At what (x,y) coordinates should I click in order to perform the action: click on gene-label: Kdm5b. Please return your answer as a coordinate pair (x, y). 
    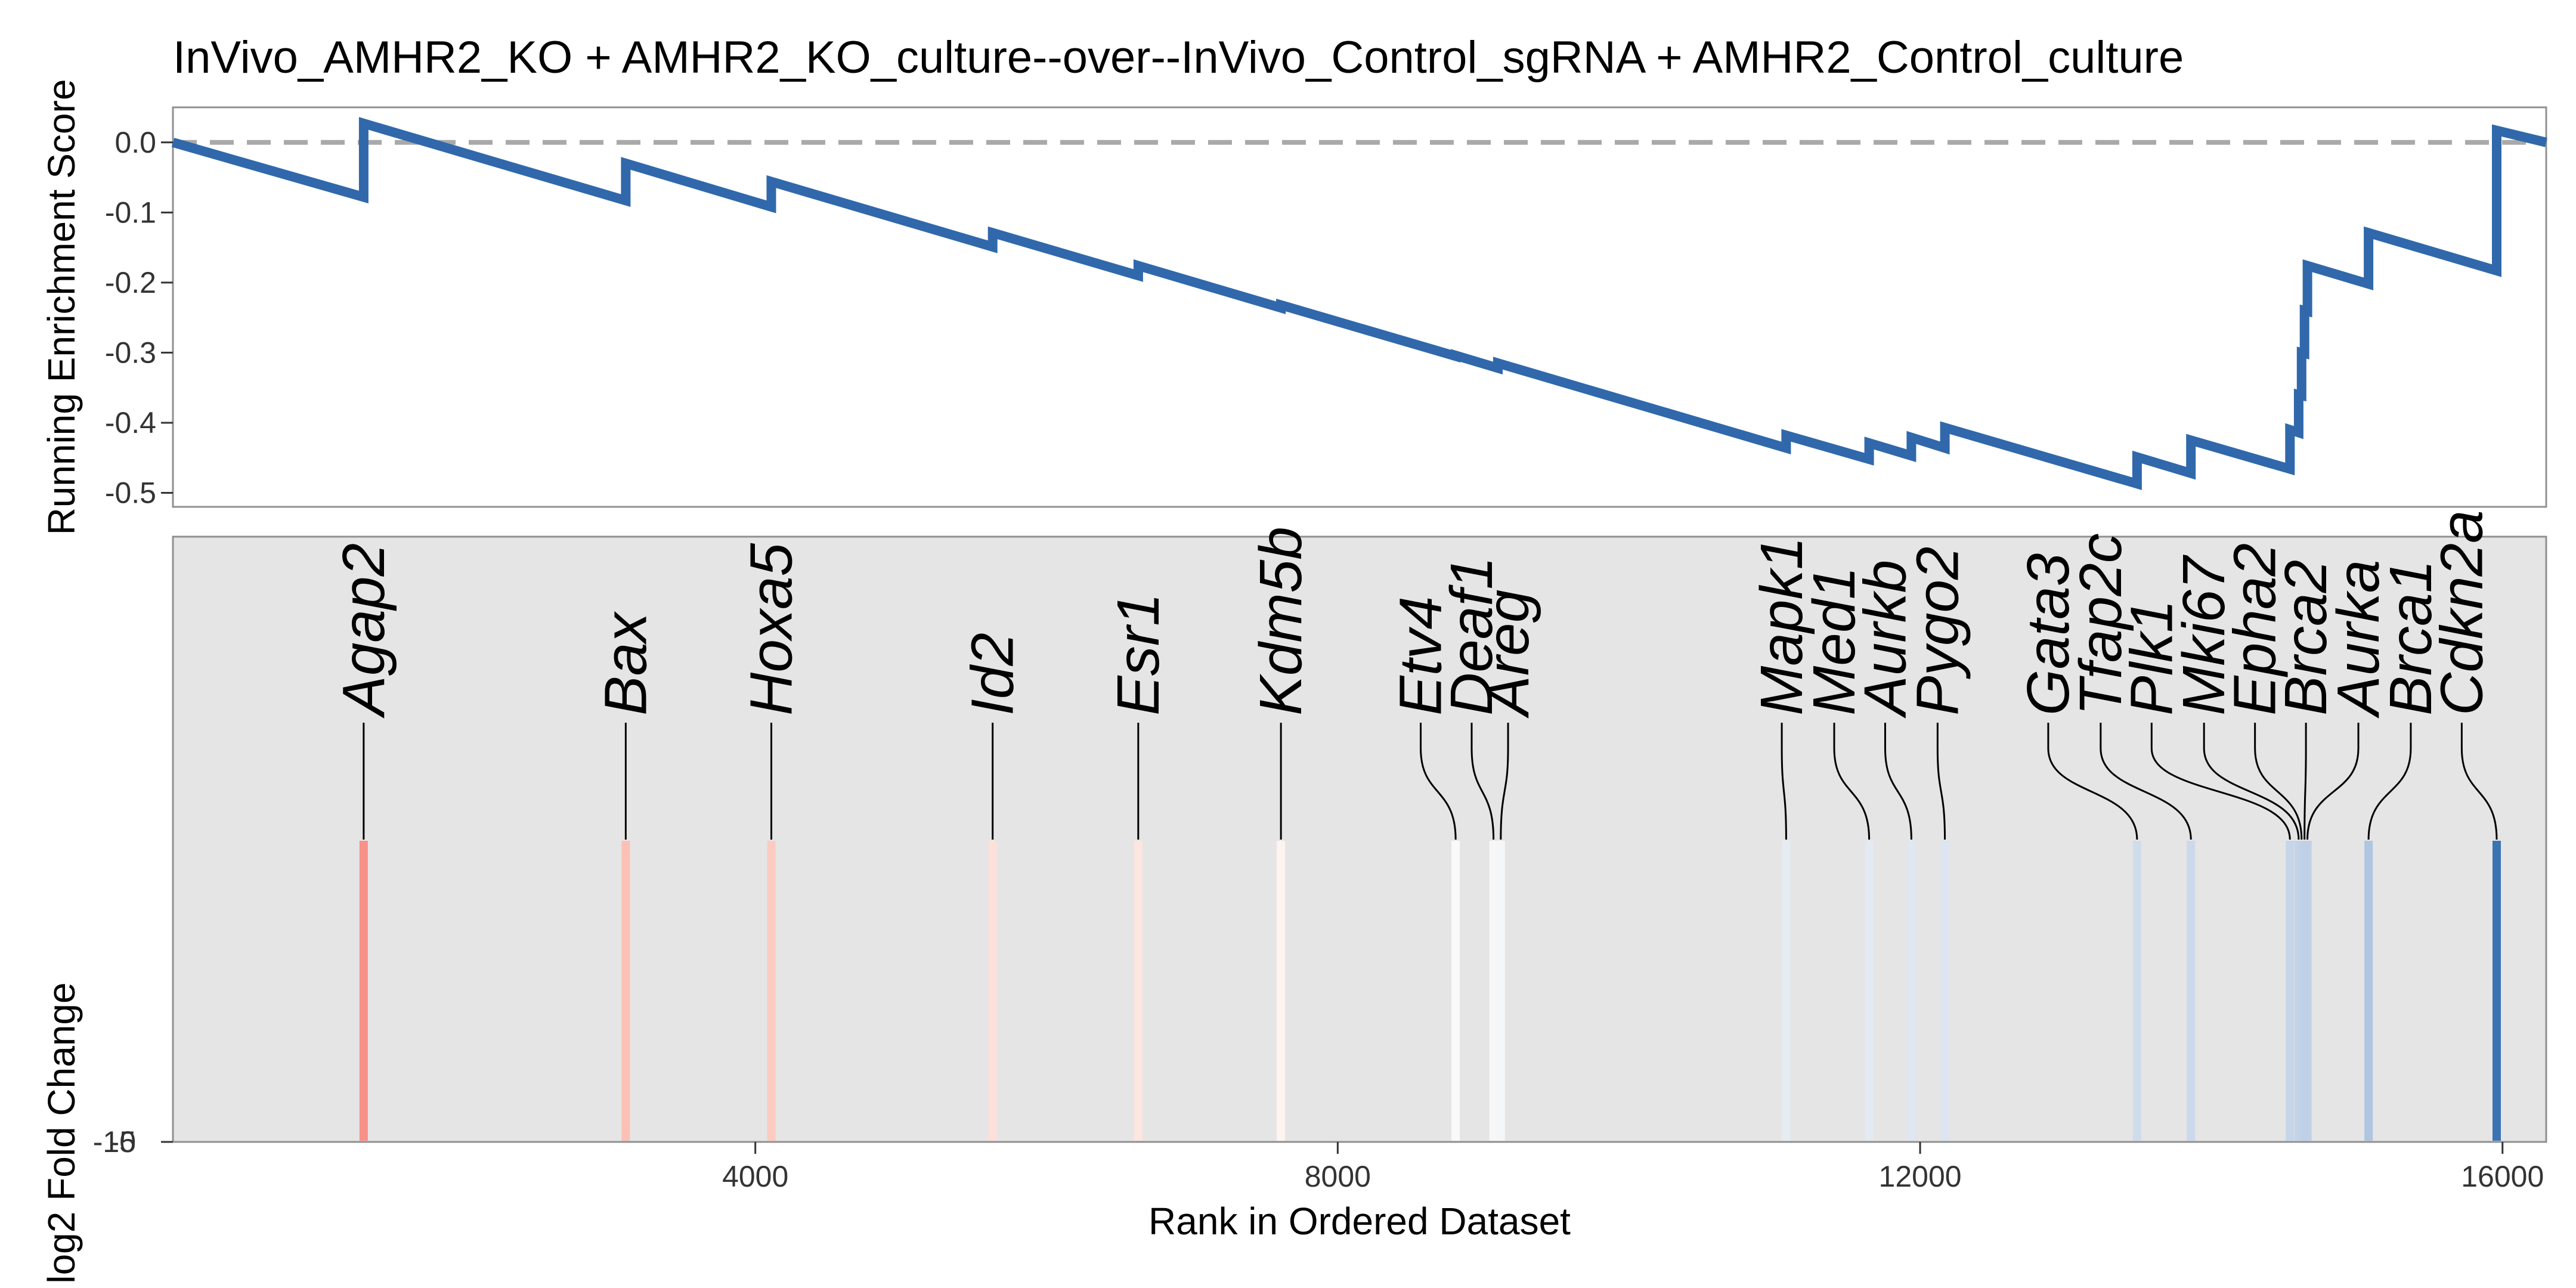
    Looking at the image, I should click on (1280, 622).